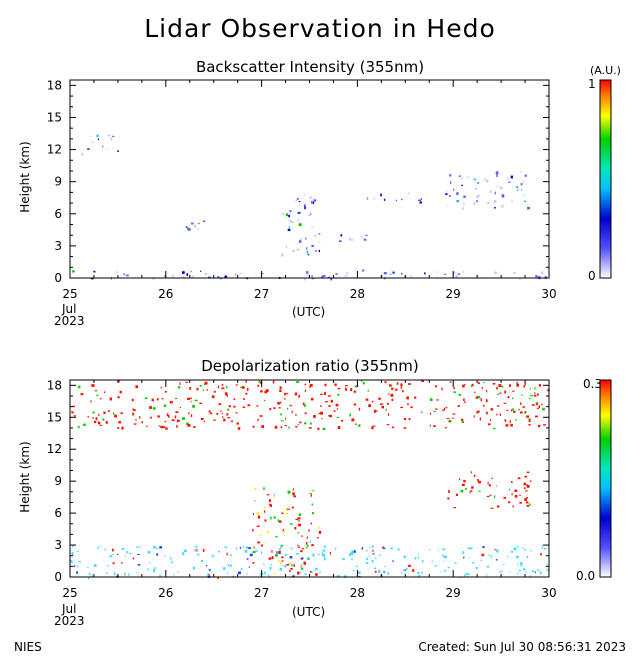 This screenshot has height=660, width=640. Describe the element at coordinates (592, 276) in the screenshot. I see `colorbar-min-backscatter: 0` at that location.